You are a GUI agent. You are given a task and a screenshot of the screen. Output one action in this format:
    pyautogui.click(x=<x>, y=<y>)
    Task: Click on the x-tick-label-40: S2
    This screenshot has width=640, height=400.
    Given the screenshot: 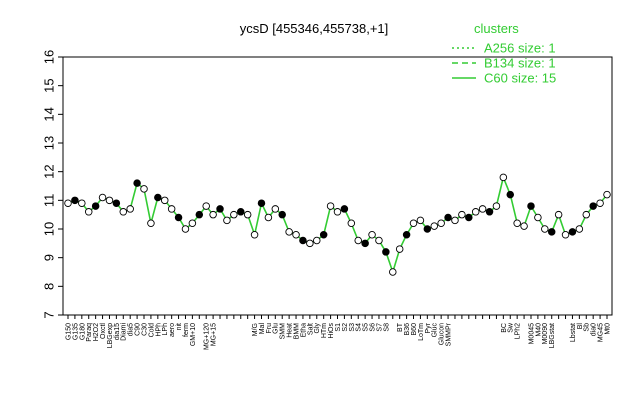 What is the action you would take?
    pyautogui.click(x=345, y=327)
    